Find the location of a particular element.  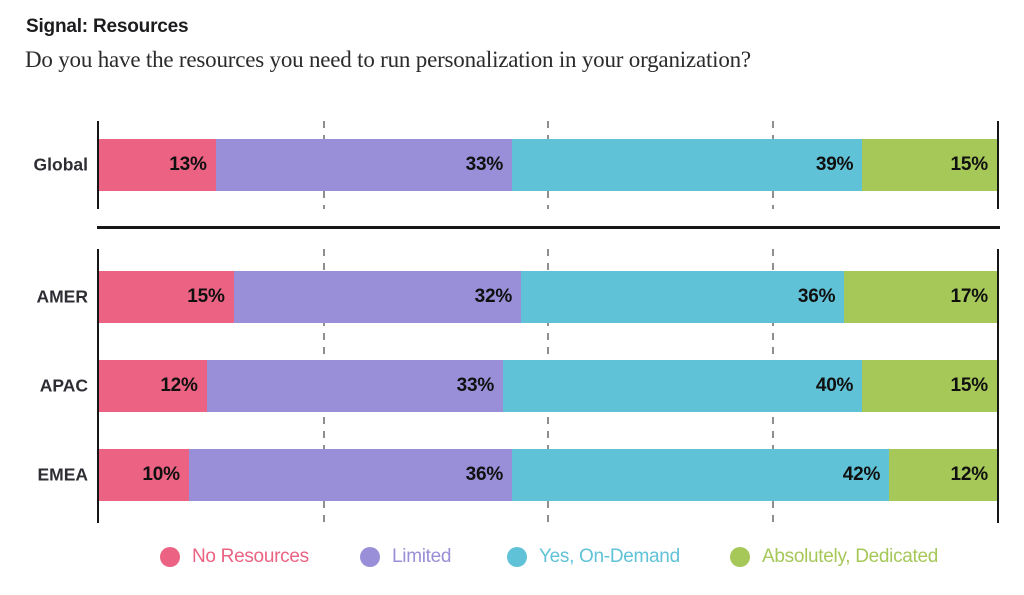

legend-dot-absolutely-dedicated is located at coordinates (740, 557).